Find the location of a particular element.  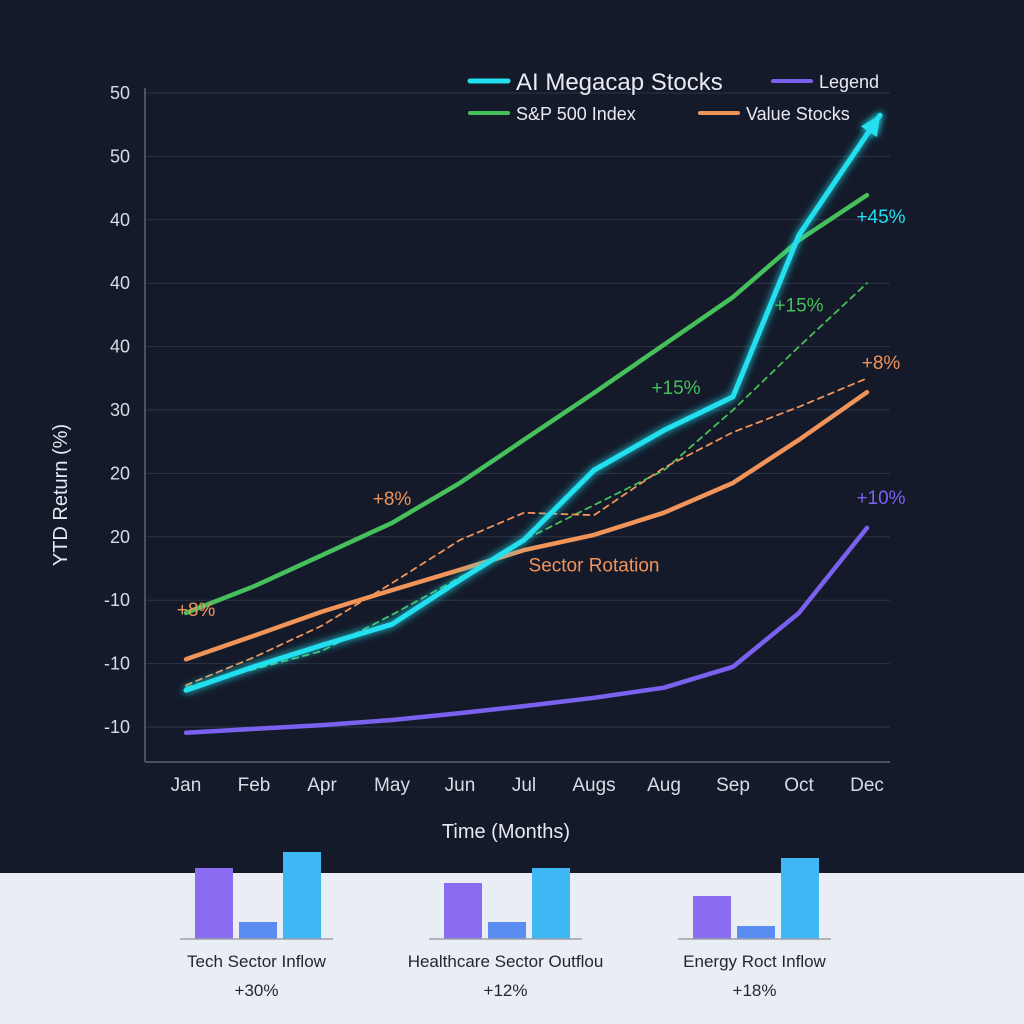

legend-item: AI Megacap Stocks is located at coordinates (595, 82).